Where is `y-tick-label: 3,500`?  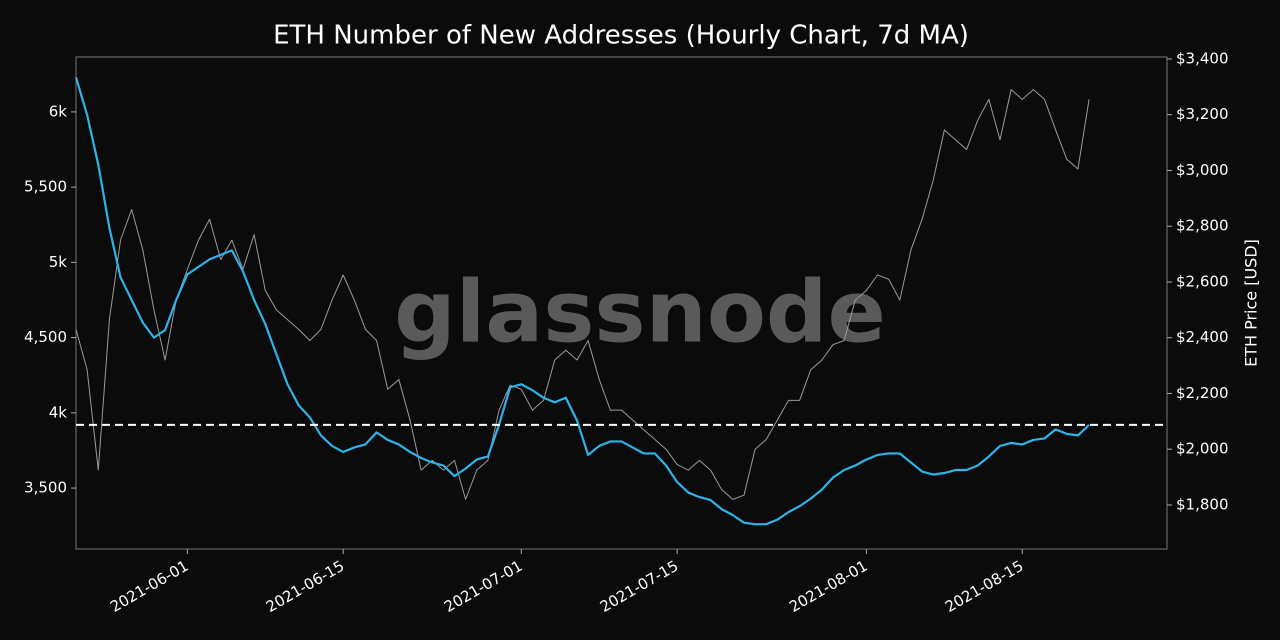
y-tick-label: 3,500 is located at coordinates (45, 488).